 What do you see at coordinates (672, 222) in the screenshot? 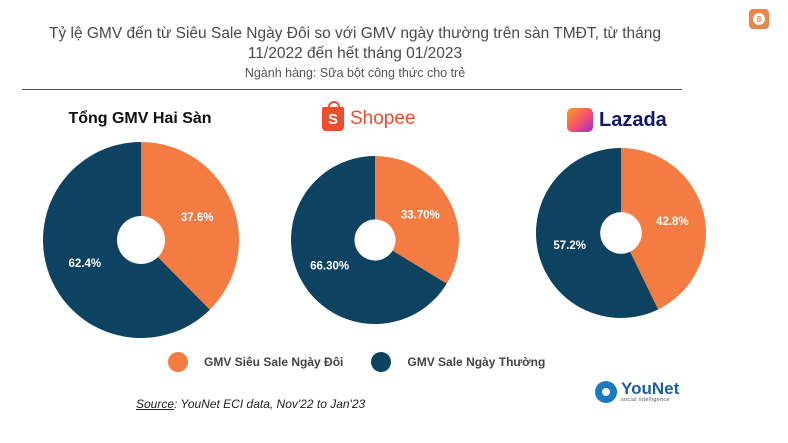
I see `pie-2-label-sieu-sale: 42.8%` at bounding box center [672, 222].